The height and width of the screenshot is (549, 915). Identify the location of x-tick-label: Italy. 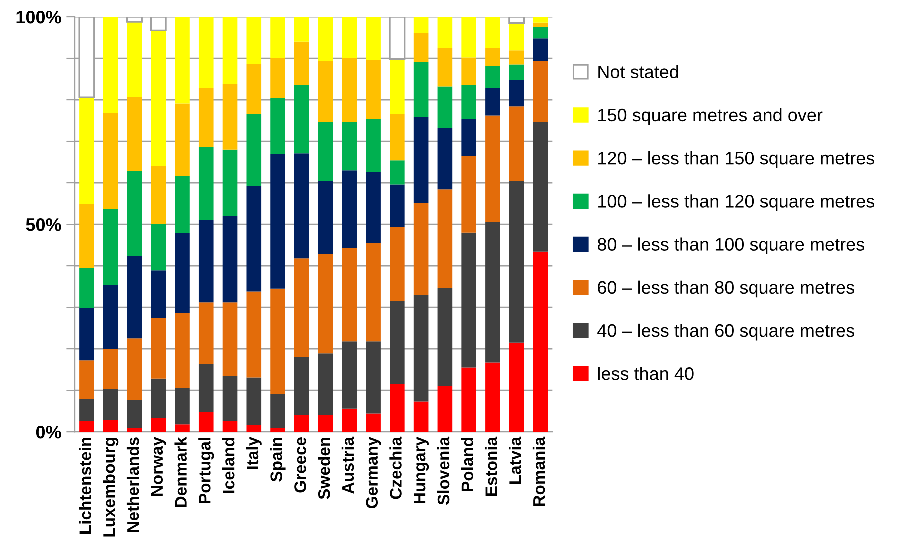
(254, 453).